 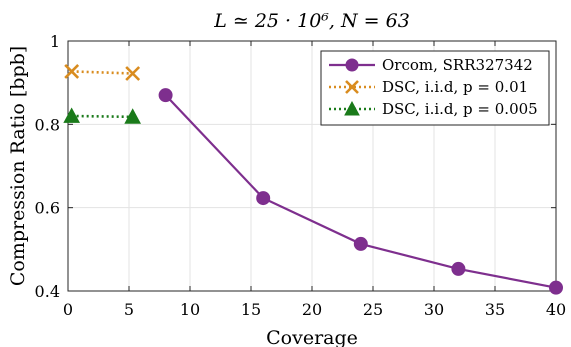 What do you see at coordinates (556, 309) in the screenshot?
I see `x-tick-label: 40` at bounding box center [556, 309].